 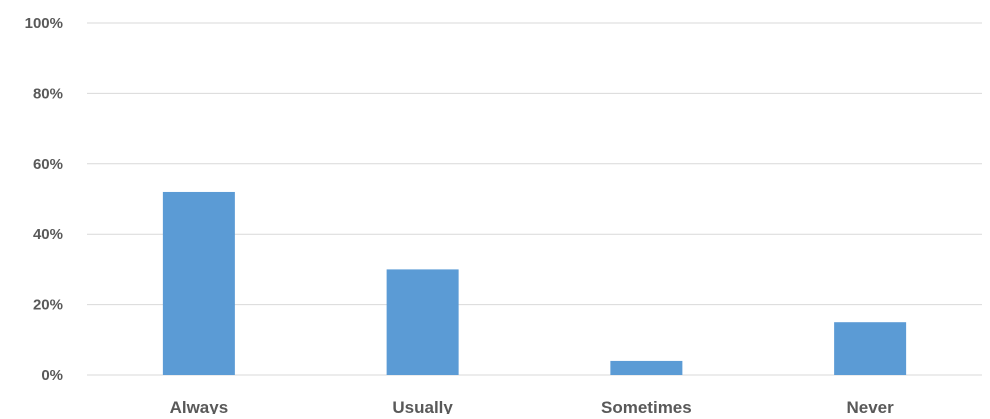 I want to click on y-tick-label: 0%, so click(x=52, y=375).